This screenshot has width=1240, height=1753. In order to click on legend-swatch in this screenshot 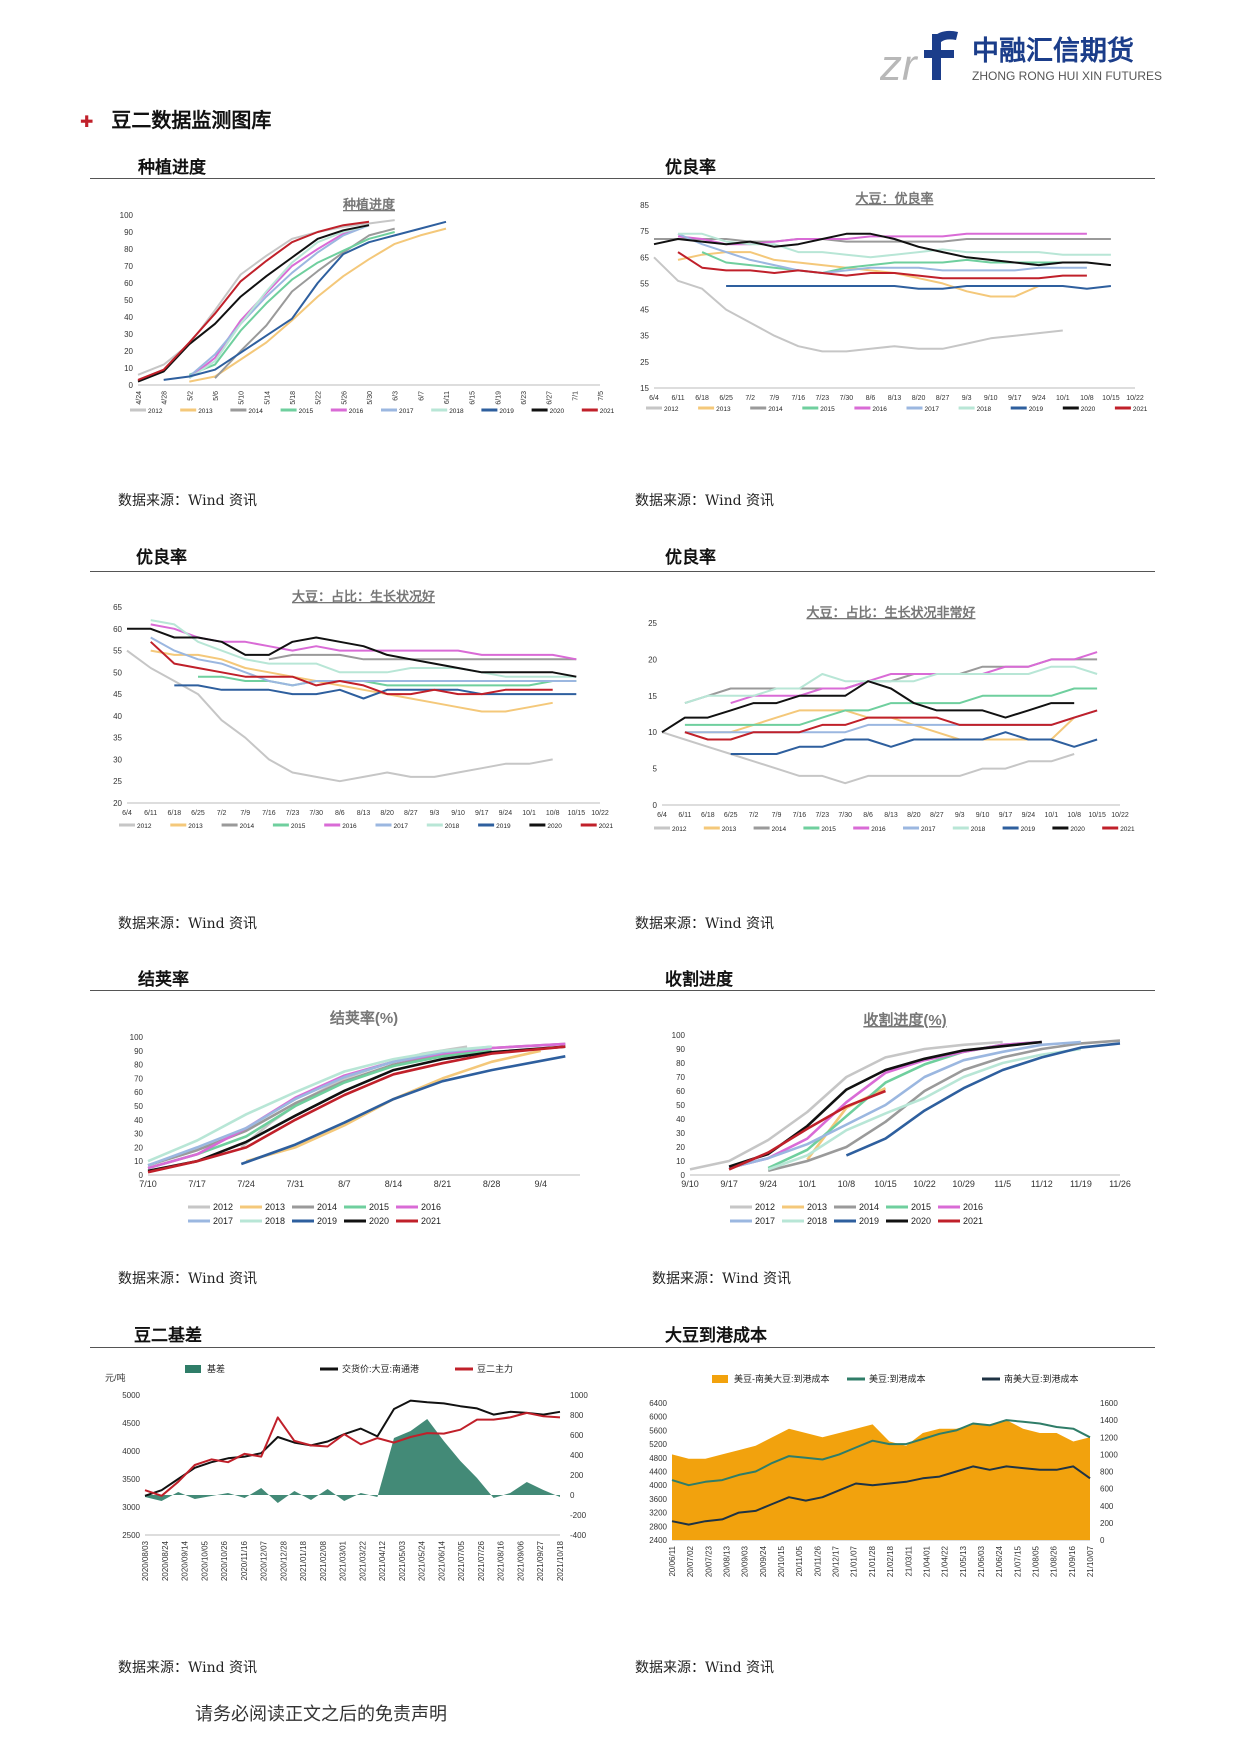, I will do `click(193, 1369)`.